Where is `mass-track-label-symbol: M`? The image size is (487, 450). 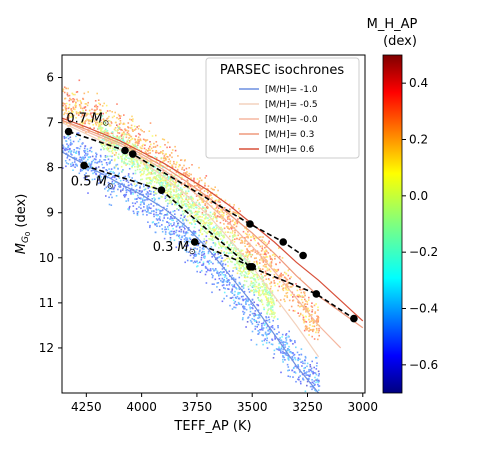
mass-track-label-symbol: M is located at coordinates (101, 182).